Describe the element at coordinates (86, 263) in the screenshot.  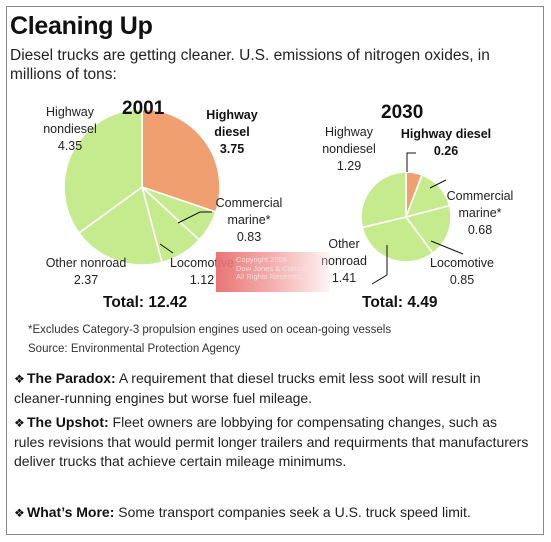
I see `label-2001-other-nonroad-name: Other nonroad` at that location.